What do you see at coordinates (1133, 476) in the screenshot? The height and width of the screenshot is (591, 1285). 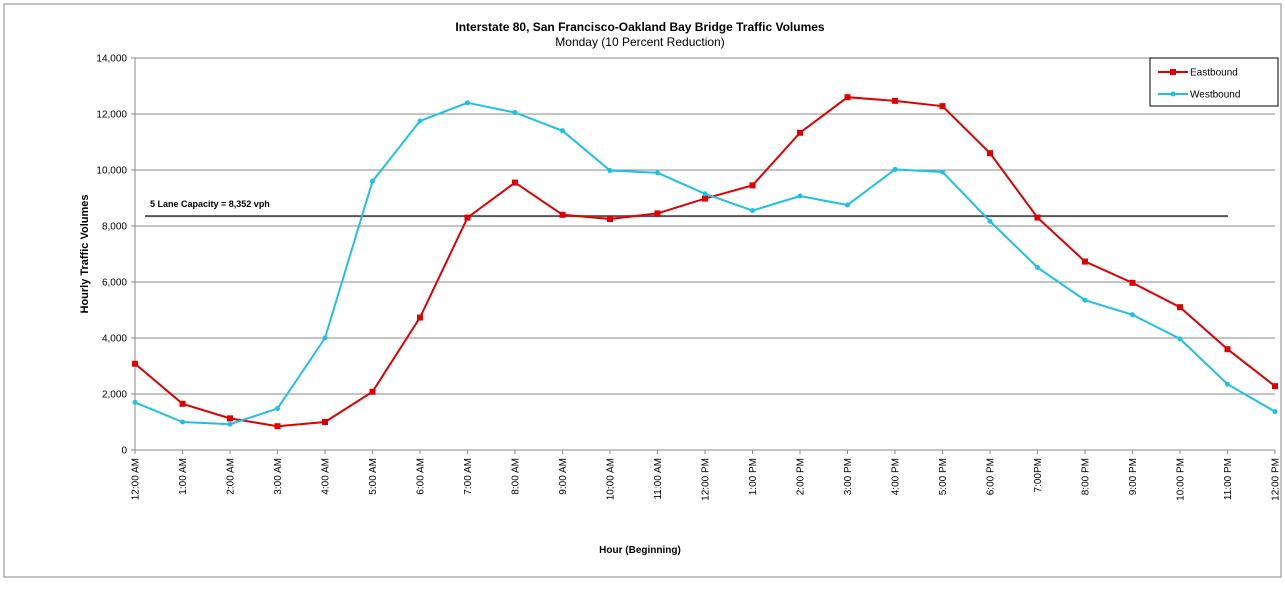 I see `x-tick-label: 9:00 PM` at bounding box center [1133, 476].